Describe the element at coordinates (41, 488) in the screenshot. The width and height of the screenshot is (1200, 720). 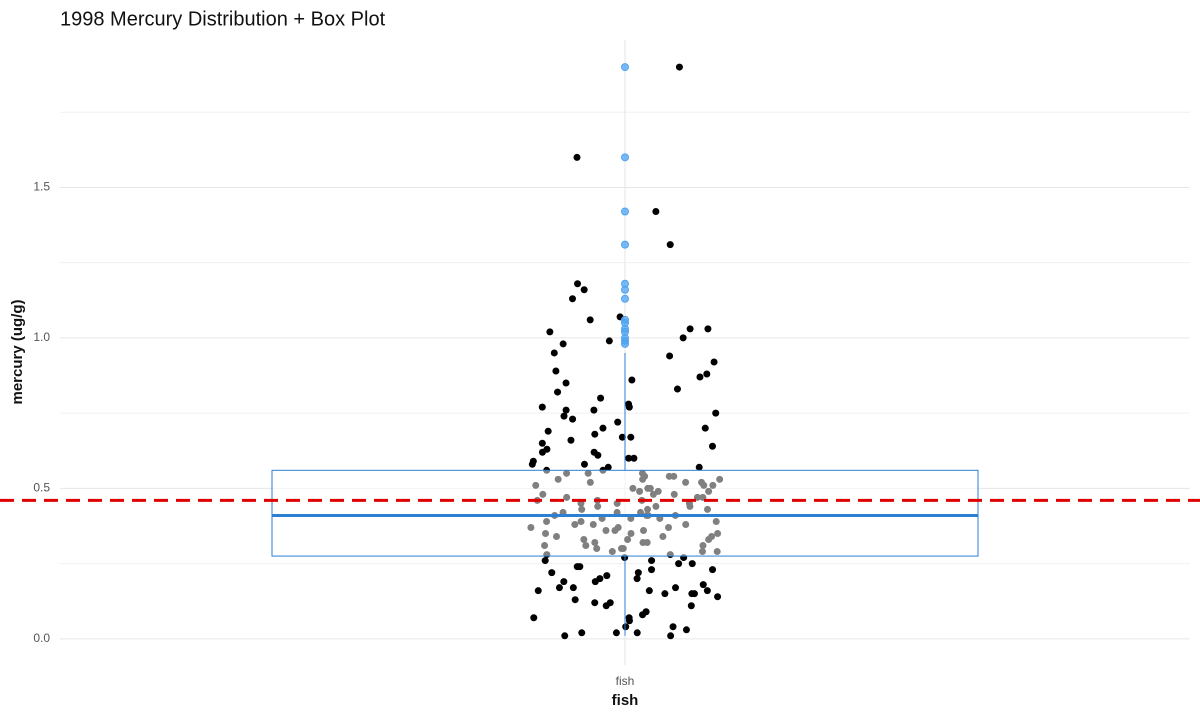
I see `y-tick-label: 0.5` at that location.